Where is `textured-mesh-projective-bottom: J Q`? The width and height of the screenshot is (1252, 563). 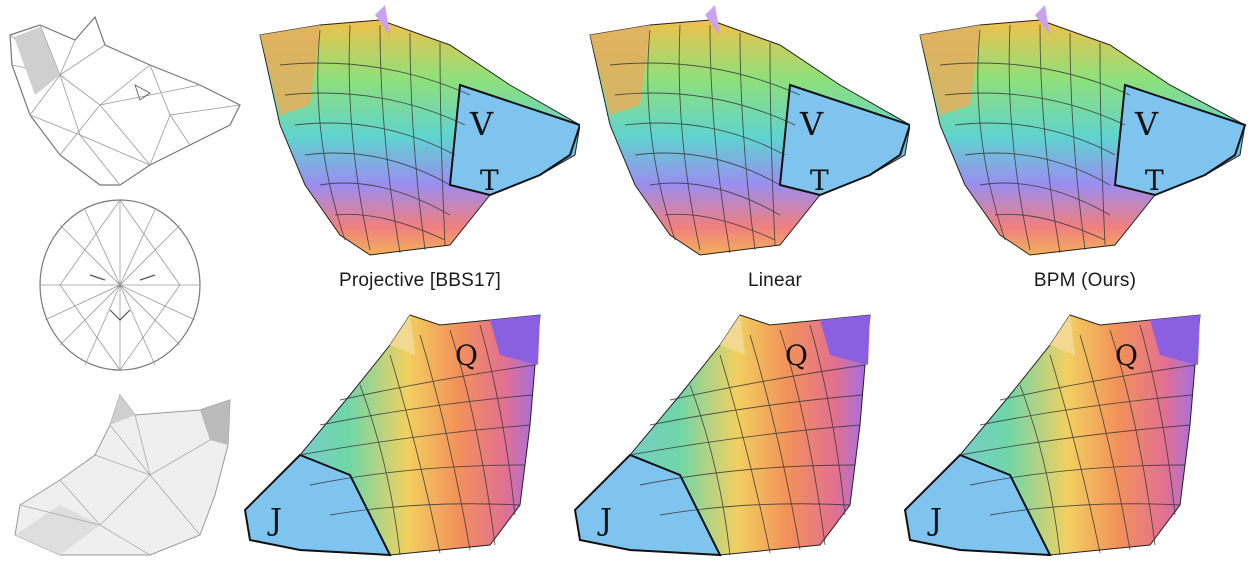
textured-mesh-projective-bottom: J Q is located at coordinates (392, 435).